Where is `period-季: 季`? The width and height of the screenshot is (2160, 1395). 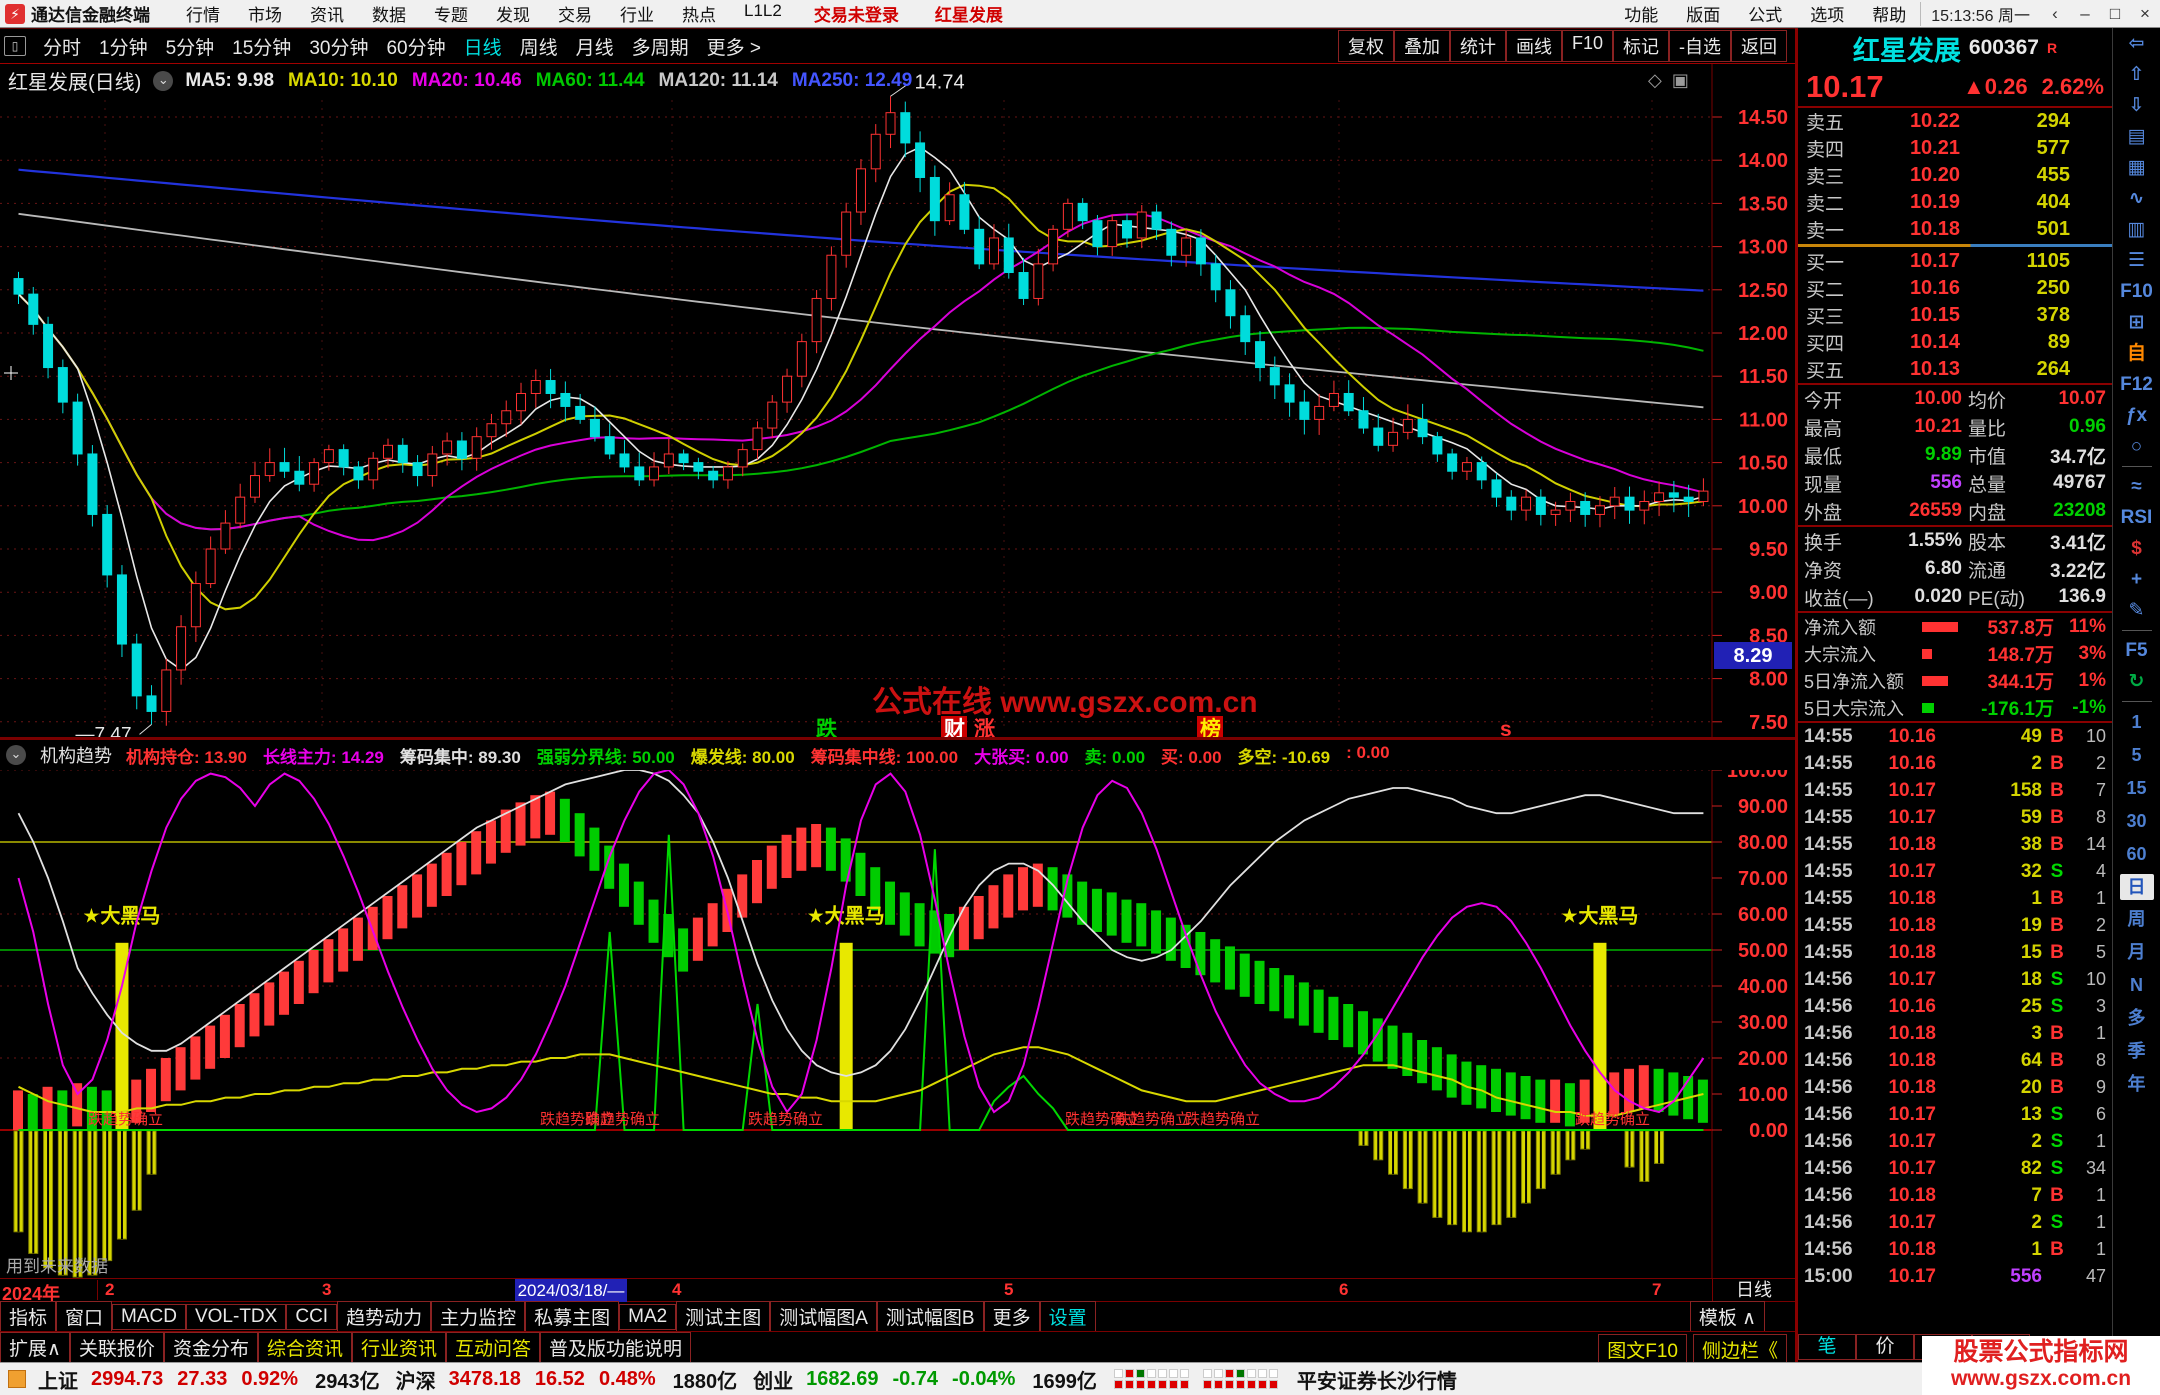
period-季: 季 is located at coordinates (2136, 1051).